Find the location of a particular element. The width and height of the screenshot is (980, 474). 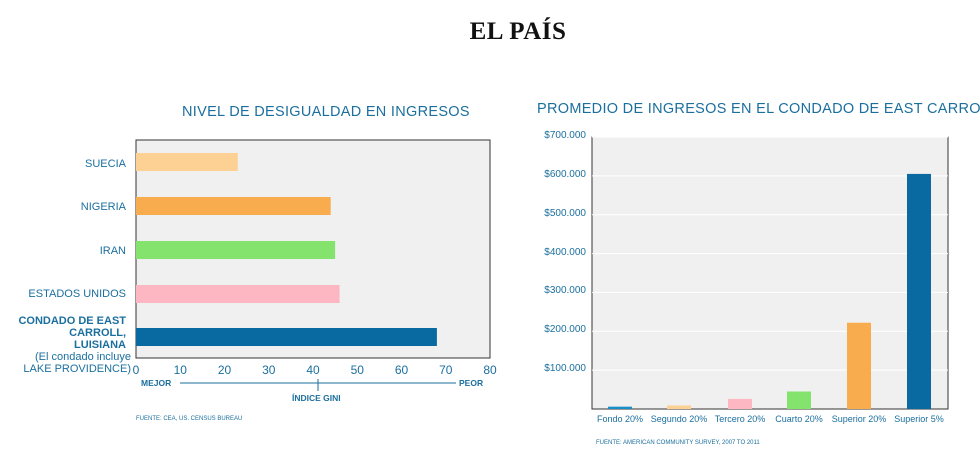

axis-left-label: MEJOR is located at coordinates (156, 383).